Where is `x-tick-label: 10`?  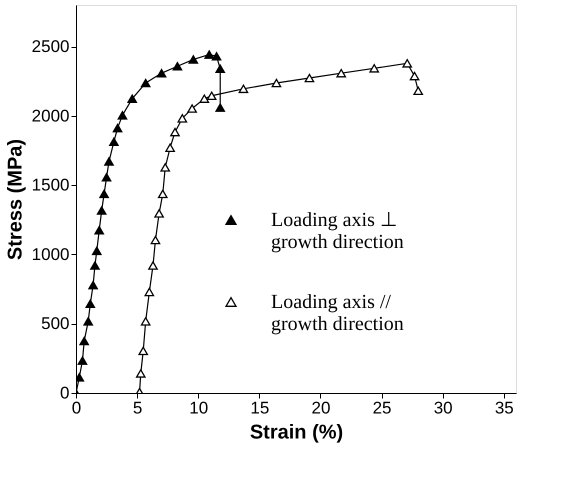 x-tick-label: 10 is located at coordinates (198, 408).